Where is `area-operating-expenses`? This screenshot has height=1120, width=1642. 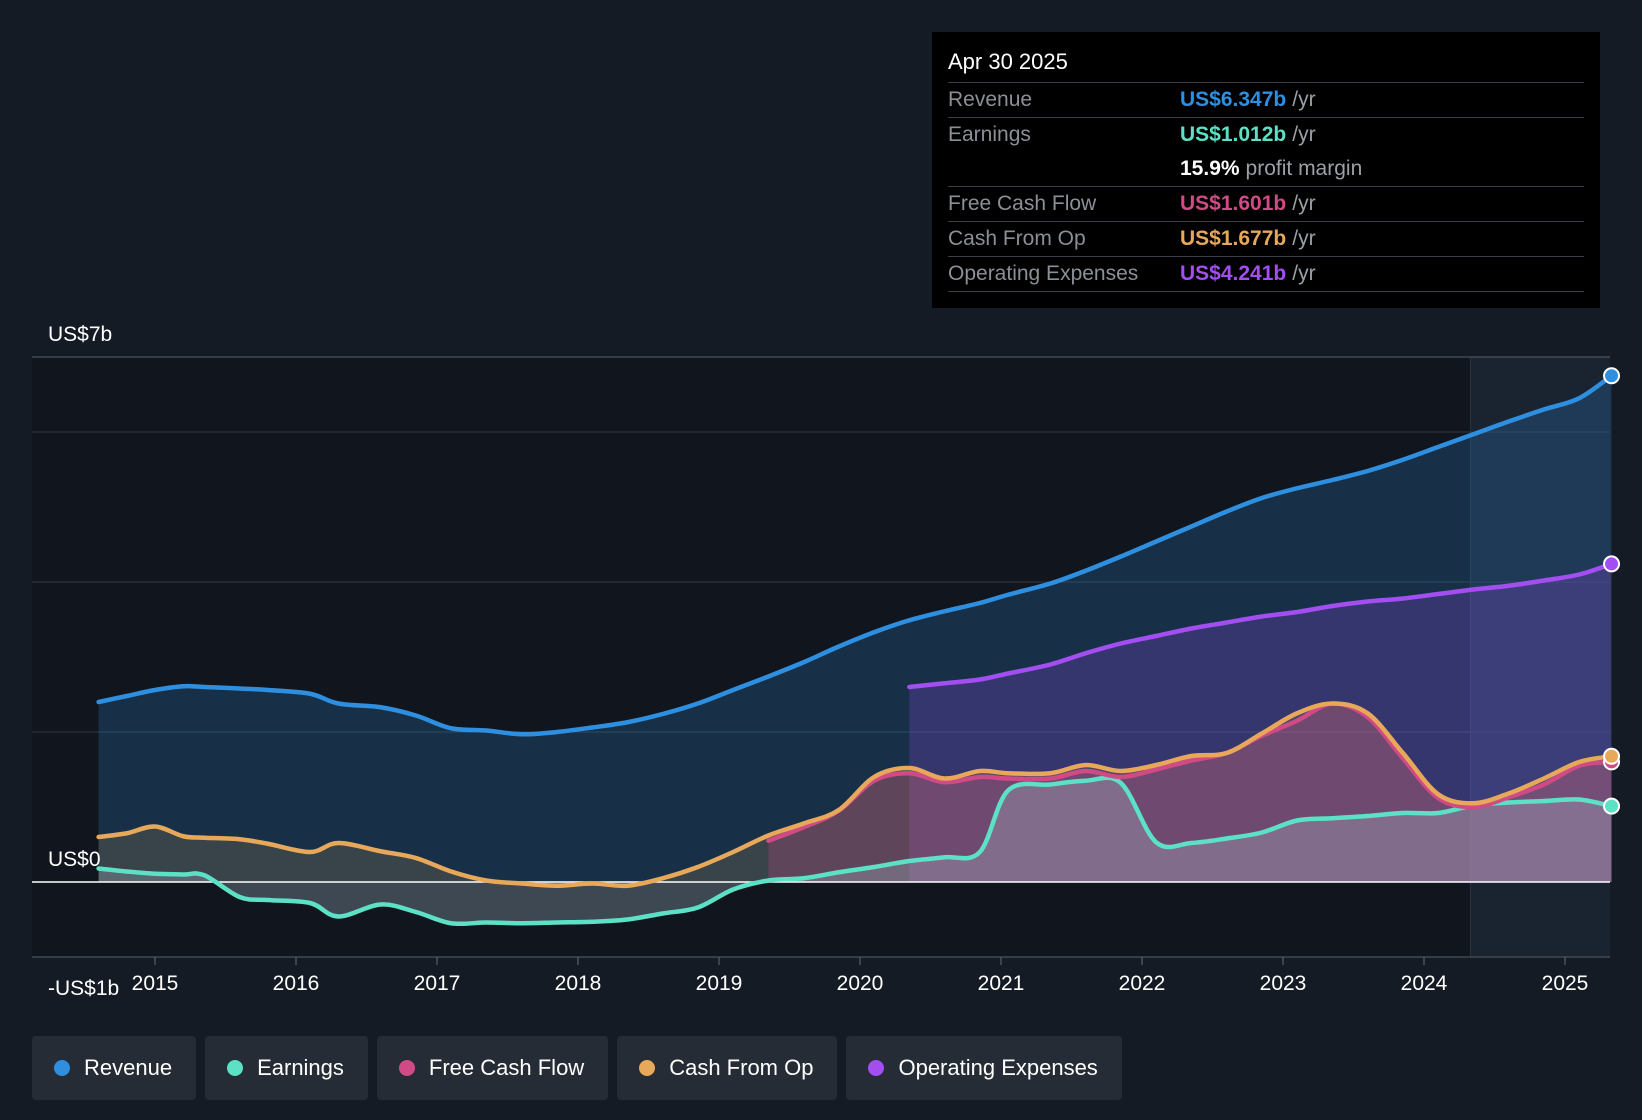
area-operating-expenses is located at coordinates (1260, 722).